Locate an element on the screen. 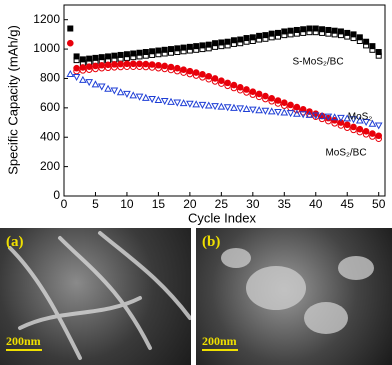  series-label: MoS₂/BC is located at coordinates (345, 153).